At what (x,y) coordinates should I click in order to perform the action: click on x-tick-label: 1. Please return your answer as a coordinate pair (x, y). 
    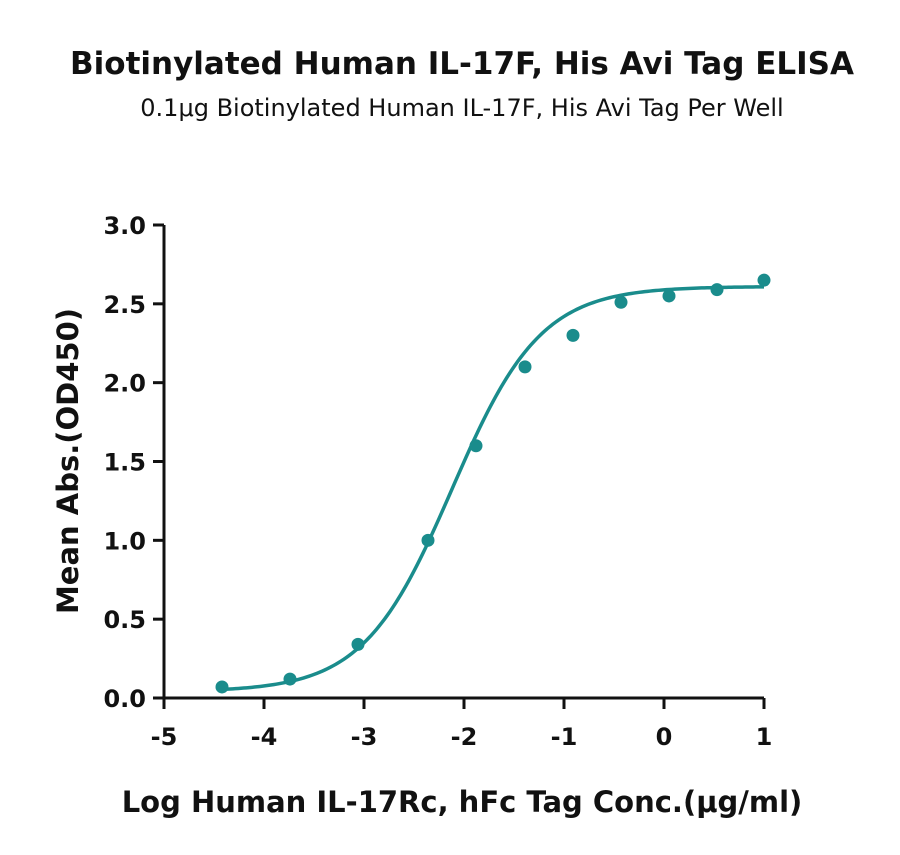
    Looking at the image, I should click on (764, 737).